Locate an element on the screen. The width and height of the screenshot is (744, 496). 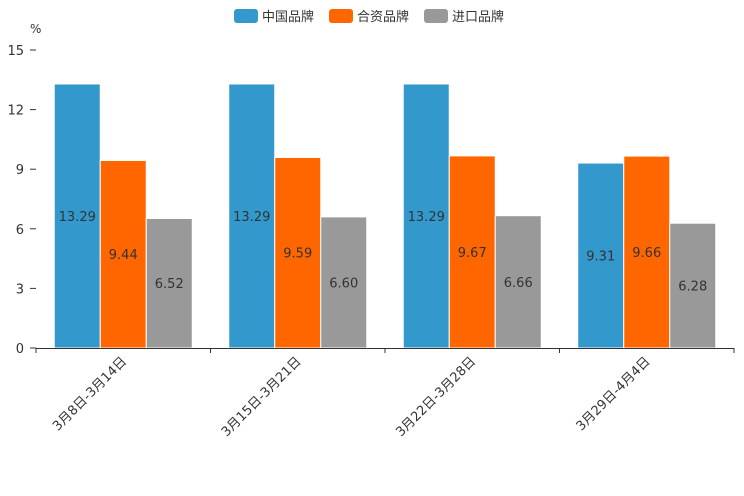
legend-item-2: 合资品牌 is located at coordinates (369, 17).